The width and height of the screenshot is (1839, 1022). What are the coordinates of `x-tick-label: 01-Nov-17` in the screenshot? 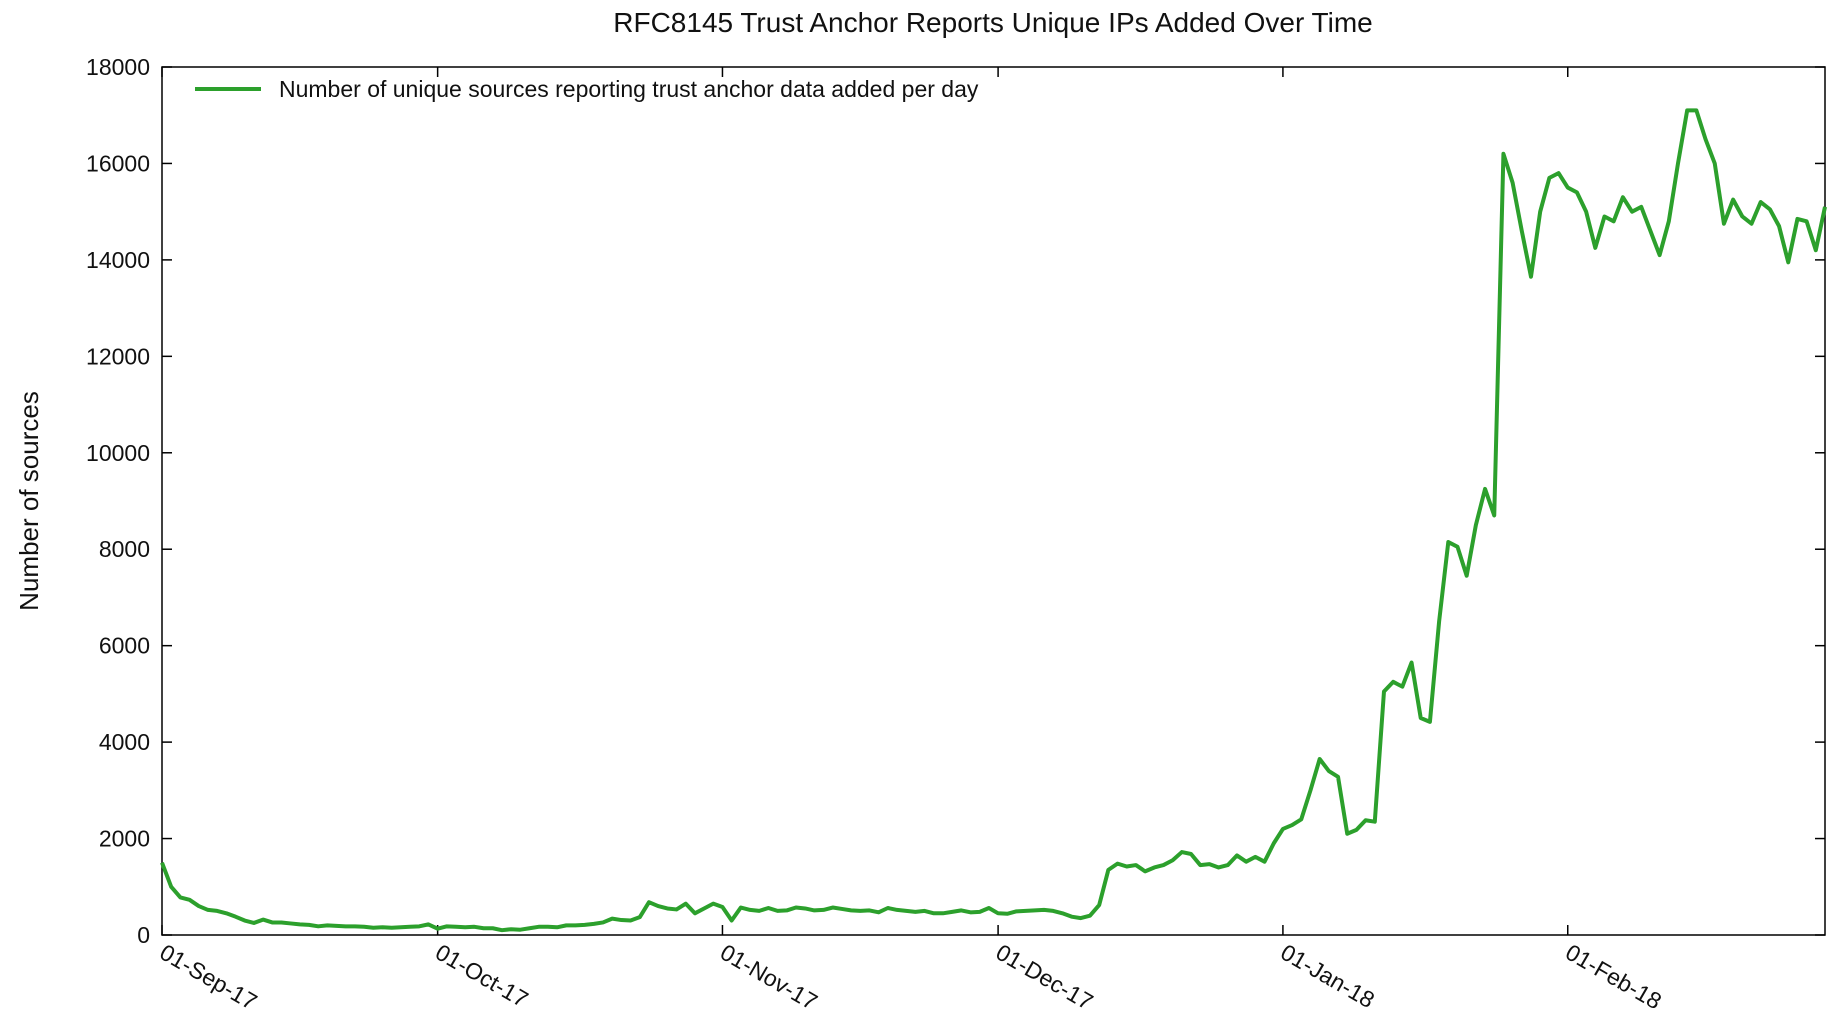 It's located at (769, 977).